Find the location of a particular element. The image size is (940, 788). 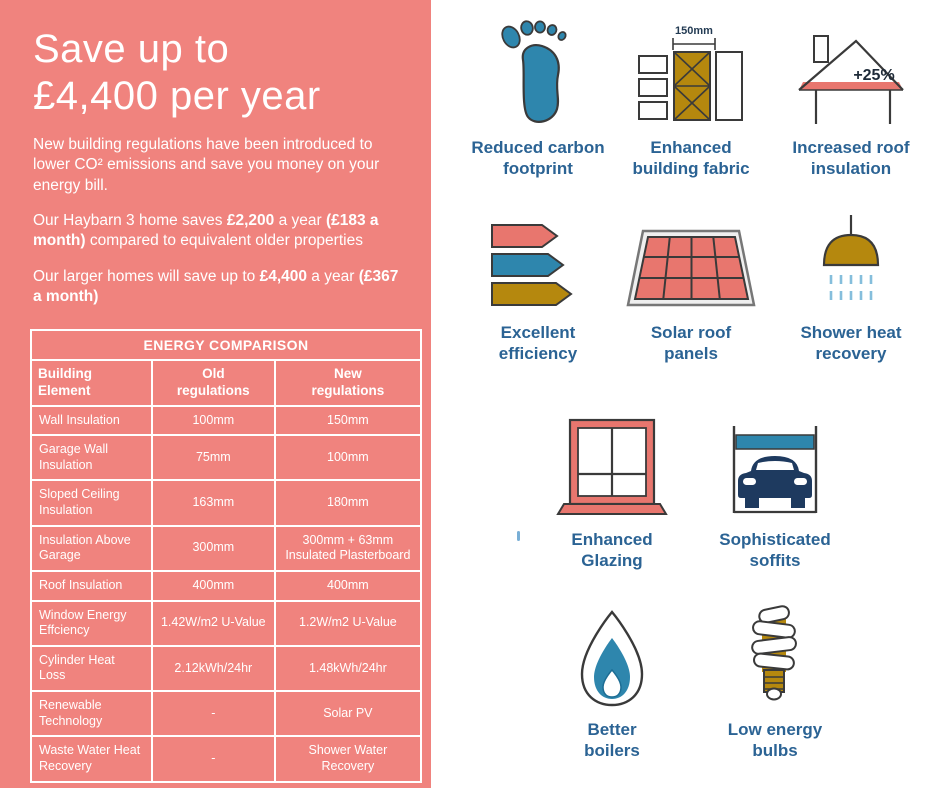

feature-label: Better boilers is located at coordinates (612, 740).